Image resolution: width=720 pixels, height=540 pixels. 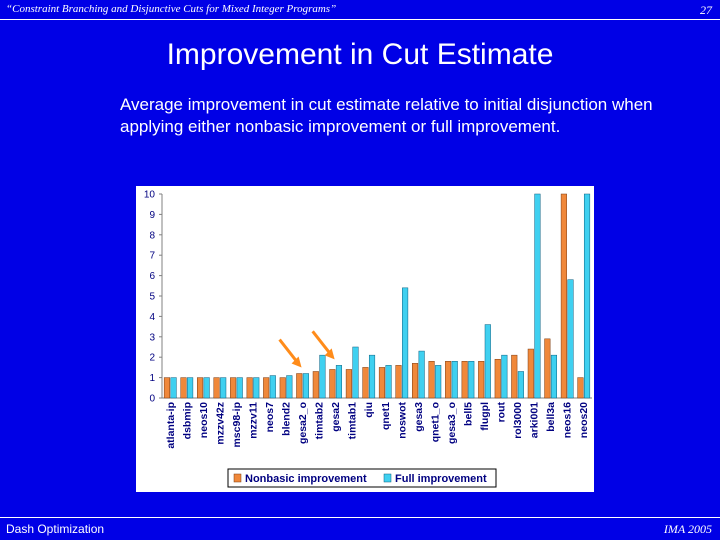 I want to click on legend-box, so click(x=362, y=478).